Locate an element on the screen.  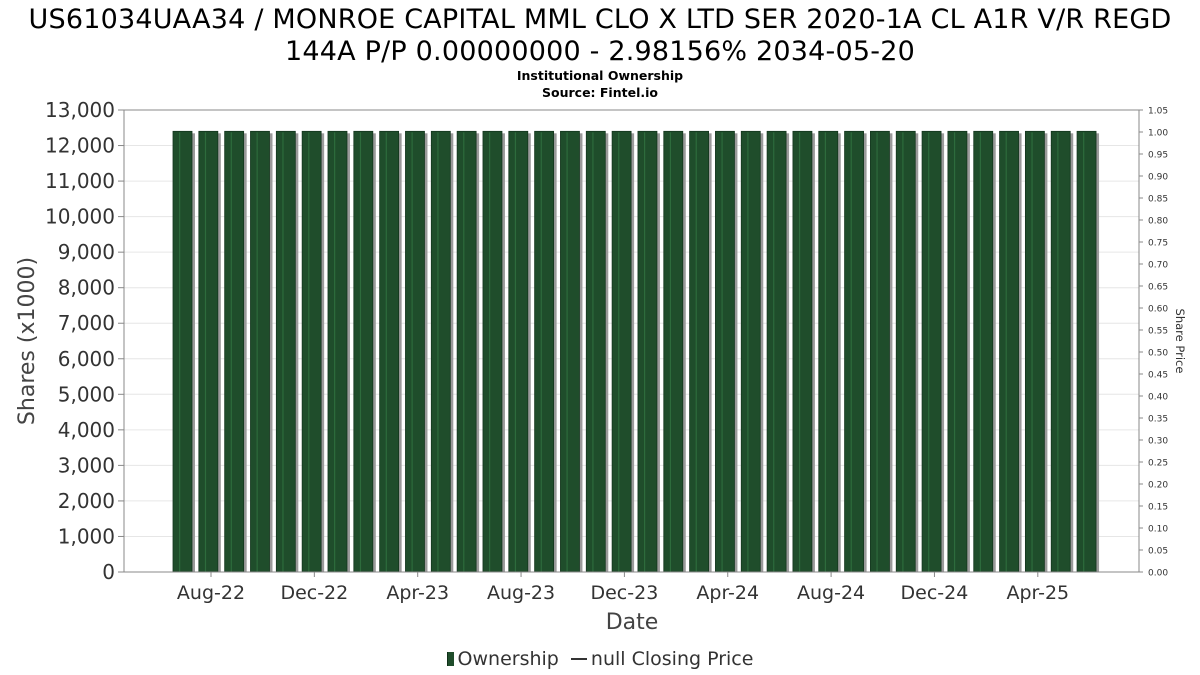
y2-tick-label: 0.90 is located at coordinates (1158, 178).